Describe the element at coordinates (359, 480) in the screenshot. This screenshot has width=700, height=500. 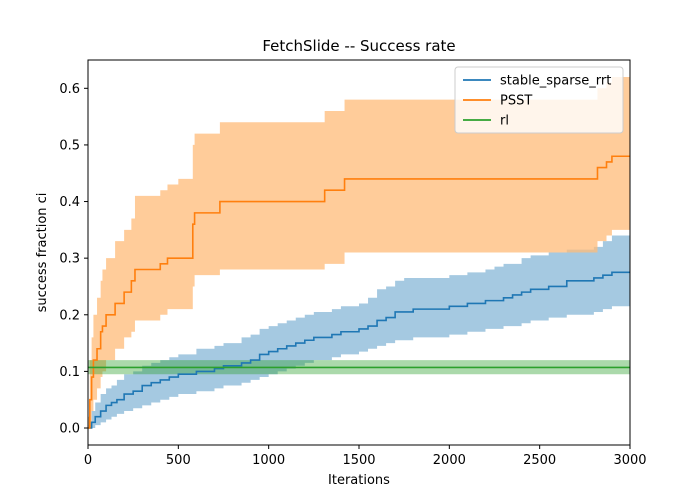
I see `x-axis-label: Iterations` at that location.